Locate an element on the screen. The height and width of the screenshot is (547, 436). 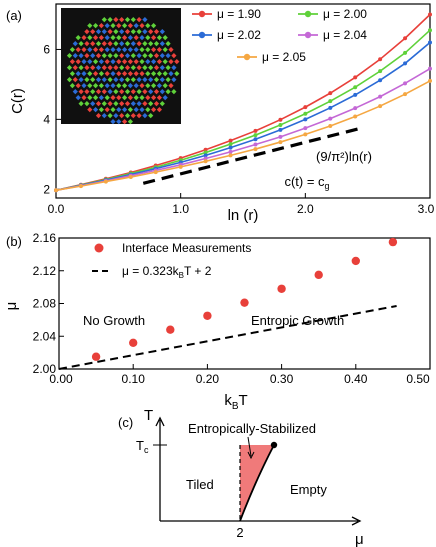
x-axis-arrowhead-icon is located at coordinates (356, 521).